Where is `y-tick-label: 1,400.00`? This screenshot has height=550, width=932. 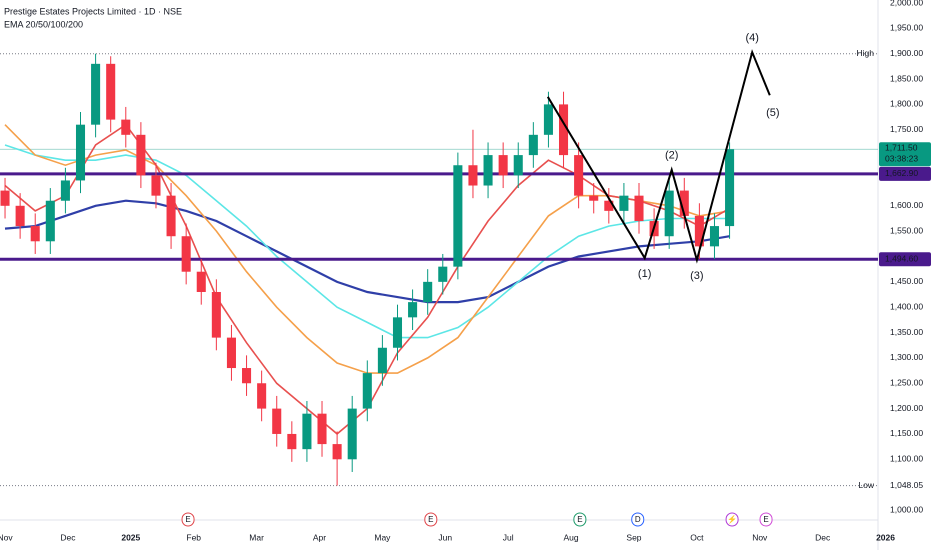 y-tick-label: 1,400.00 is located at coordinates (906, 306).